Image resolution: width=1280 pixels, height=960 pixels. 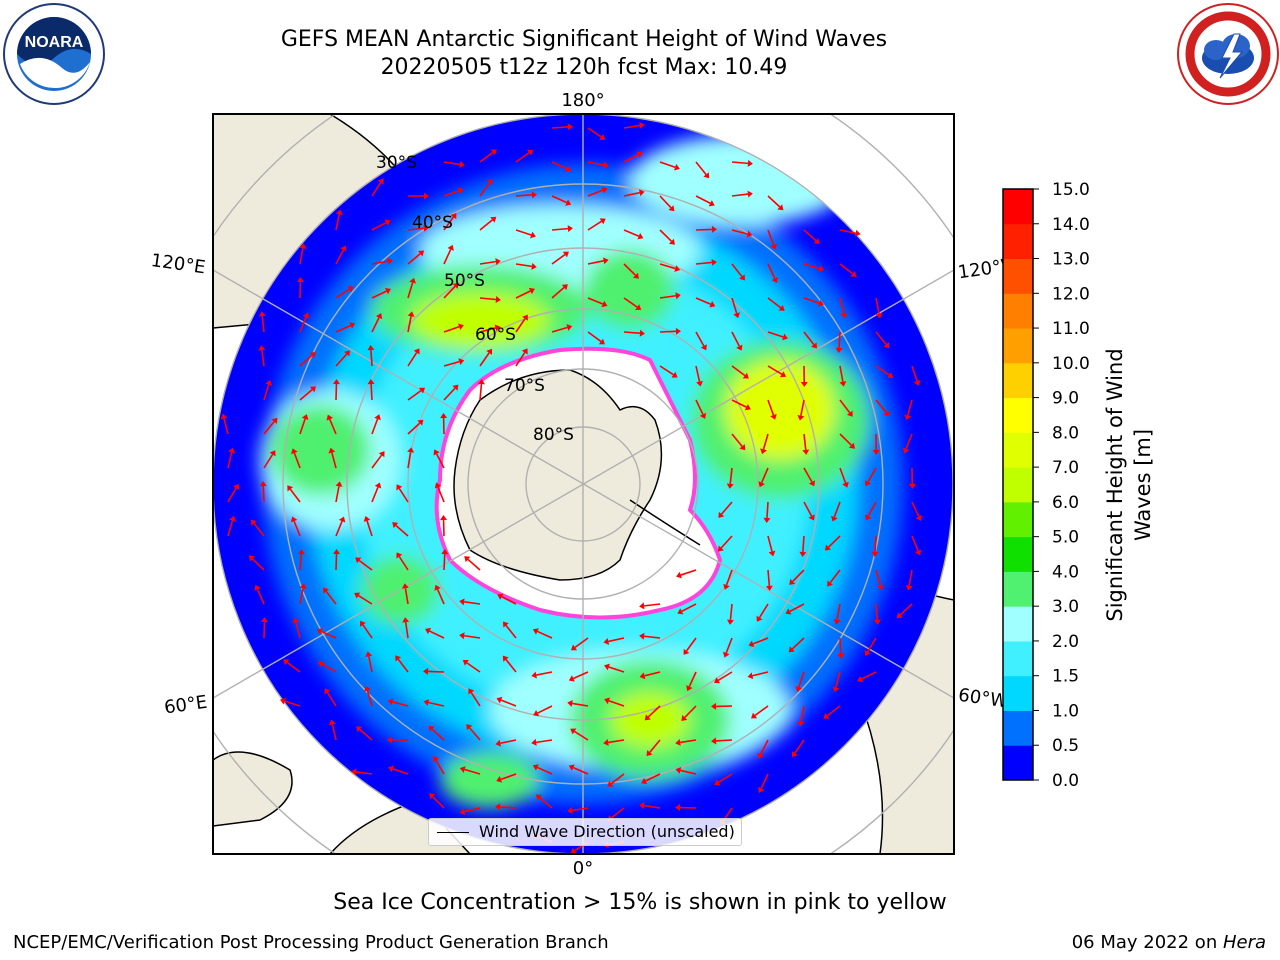 I want to click on lat-label-30s: 30°S, so click(x=396, y=163).